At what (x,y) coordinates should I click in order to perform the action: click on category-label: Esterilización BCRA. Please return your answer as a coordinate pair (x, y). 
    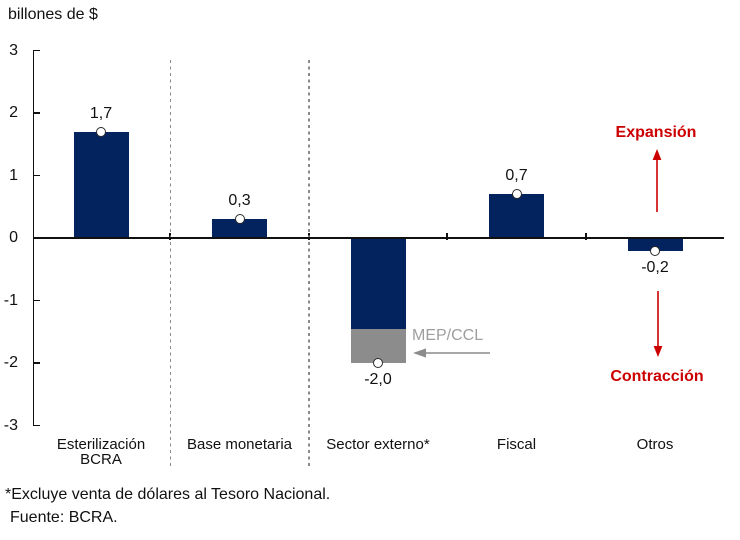
    Looking at the image, I should click on (101, 452).